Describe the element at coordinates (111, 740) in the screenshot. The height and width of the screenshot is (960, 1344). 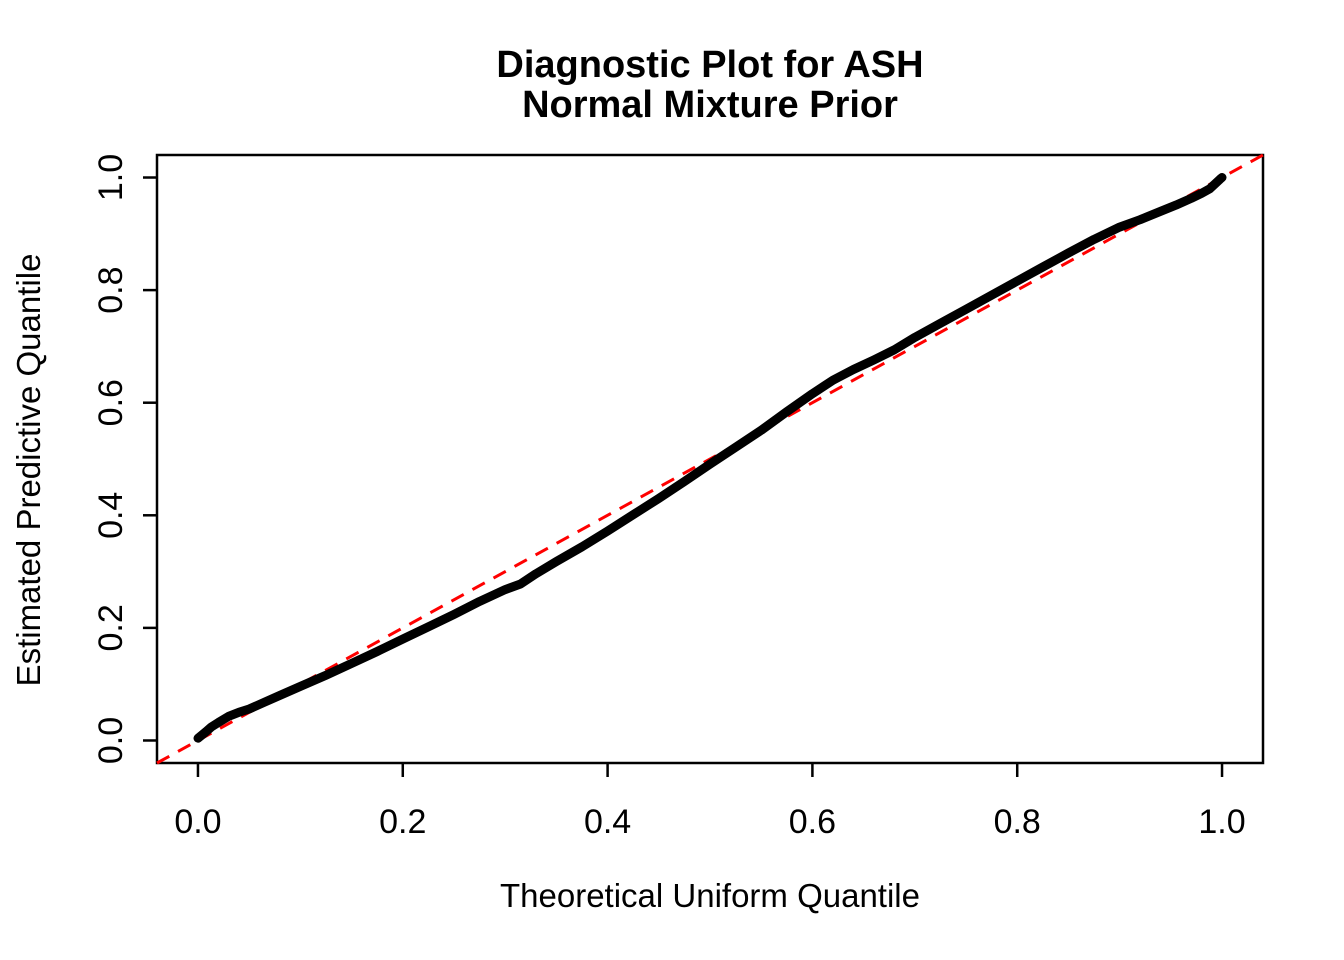
I see `y-tick-label: 0.0` at that location.